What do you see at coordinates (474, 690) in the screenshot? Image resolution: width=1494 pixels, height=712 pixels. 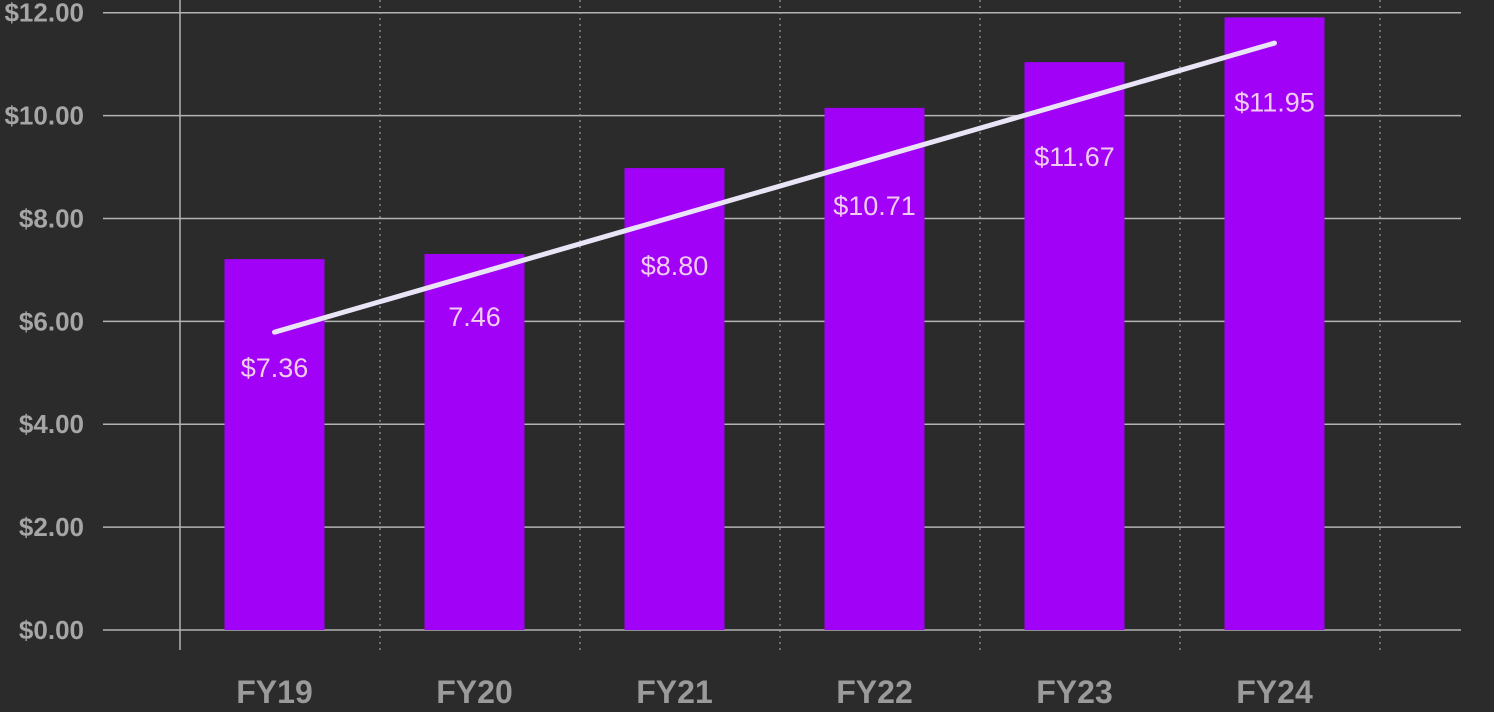 I see `x-axis-tick-label: FY20` at bounding box center [474, 690].